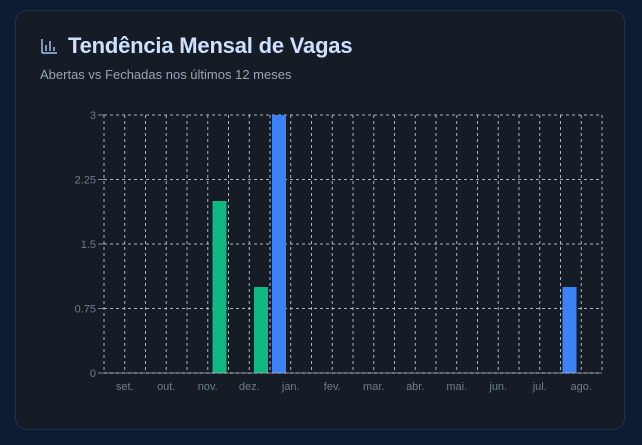 The image size is (642, 445). Describe the element at coordinates (85, 310) in the screenshot. I see `y-tick-label: 0.75` at that location.